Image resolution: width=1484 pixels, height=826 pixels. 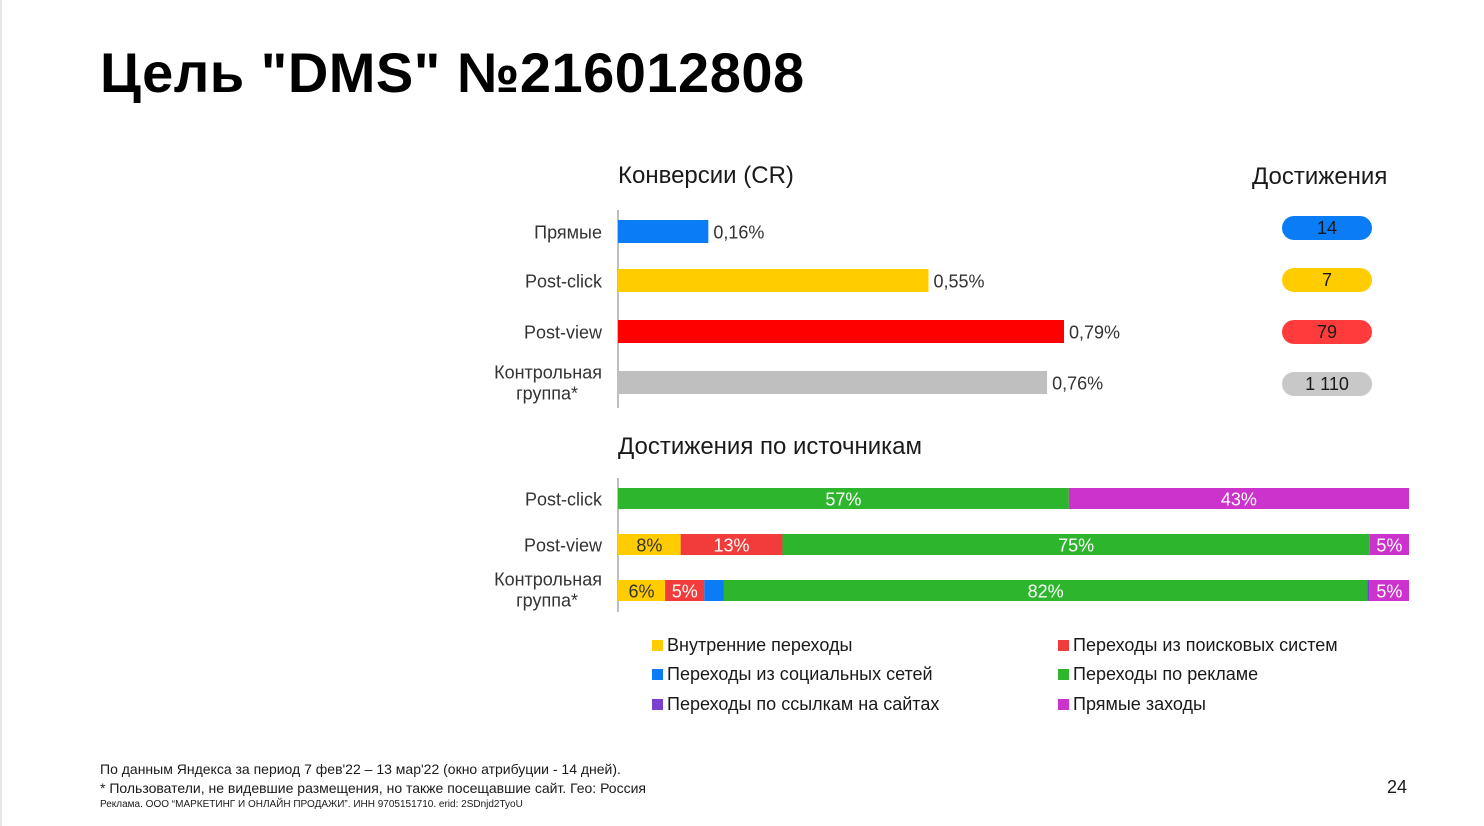 I want to click on achievement-pill-direct: 14, so click(x=1327, y=228).